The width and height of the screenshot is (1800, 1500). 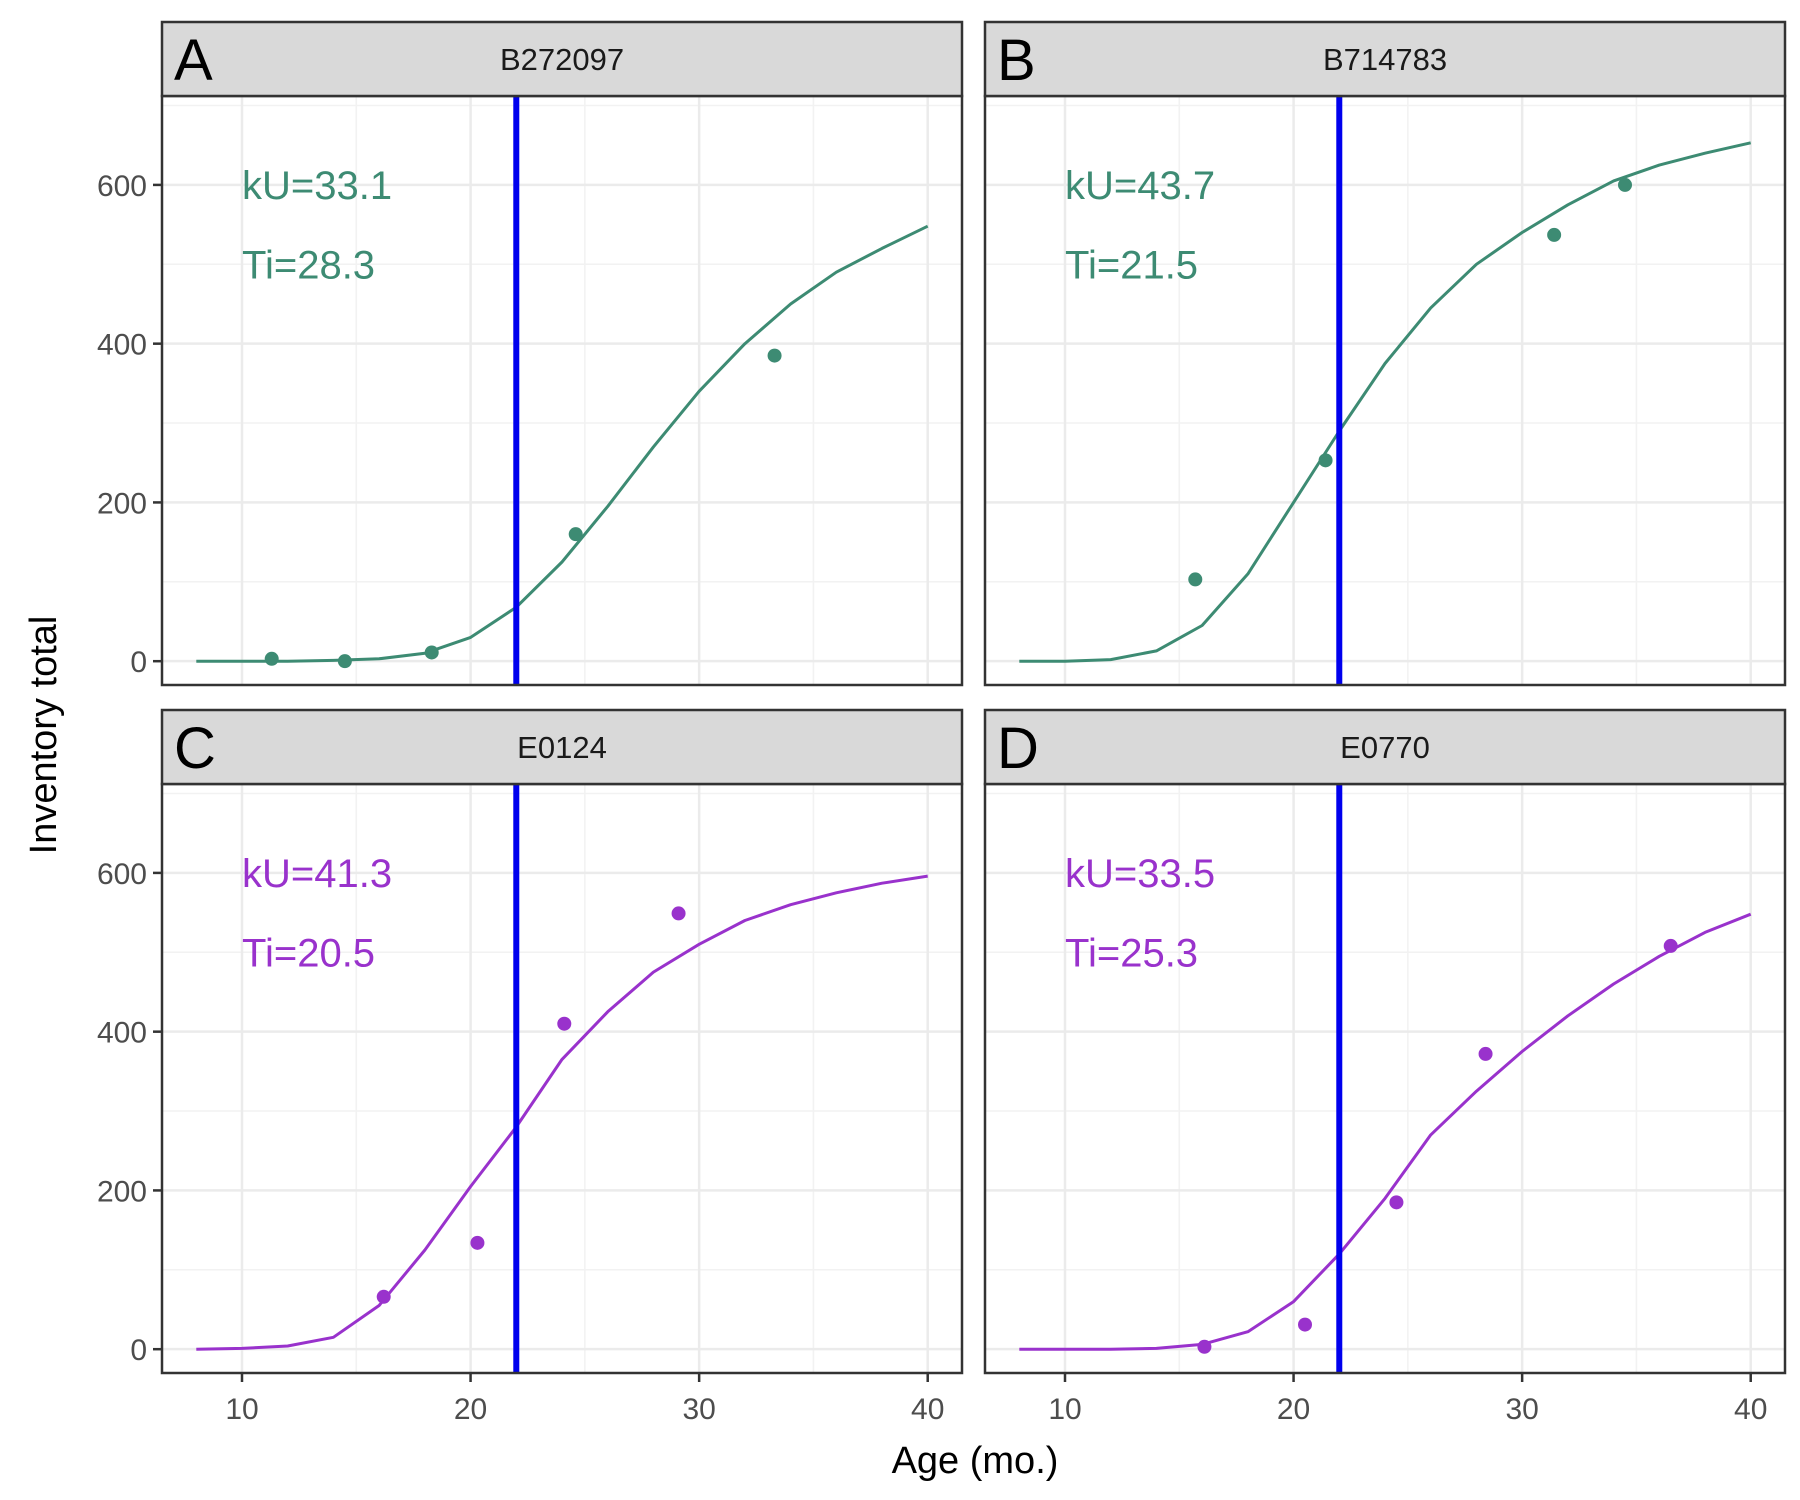 What do you see at coordinates (1016, 60) in the screenshot?
I see `panel-letter: B` at bounding box center [1016, 60].